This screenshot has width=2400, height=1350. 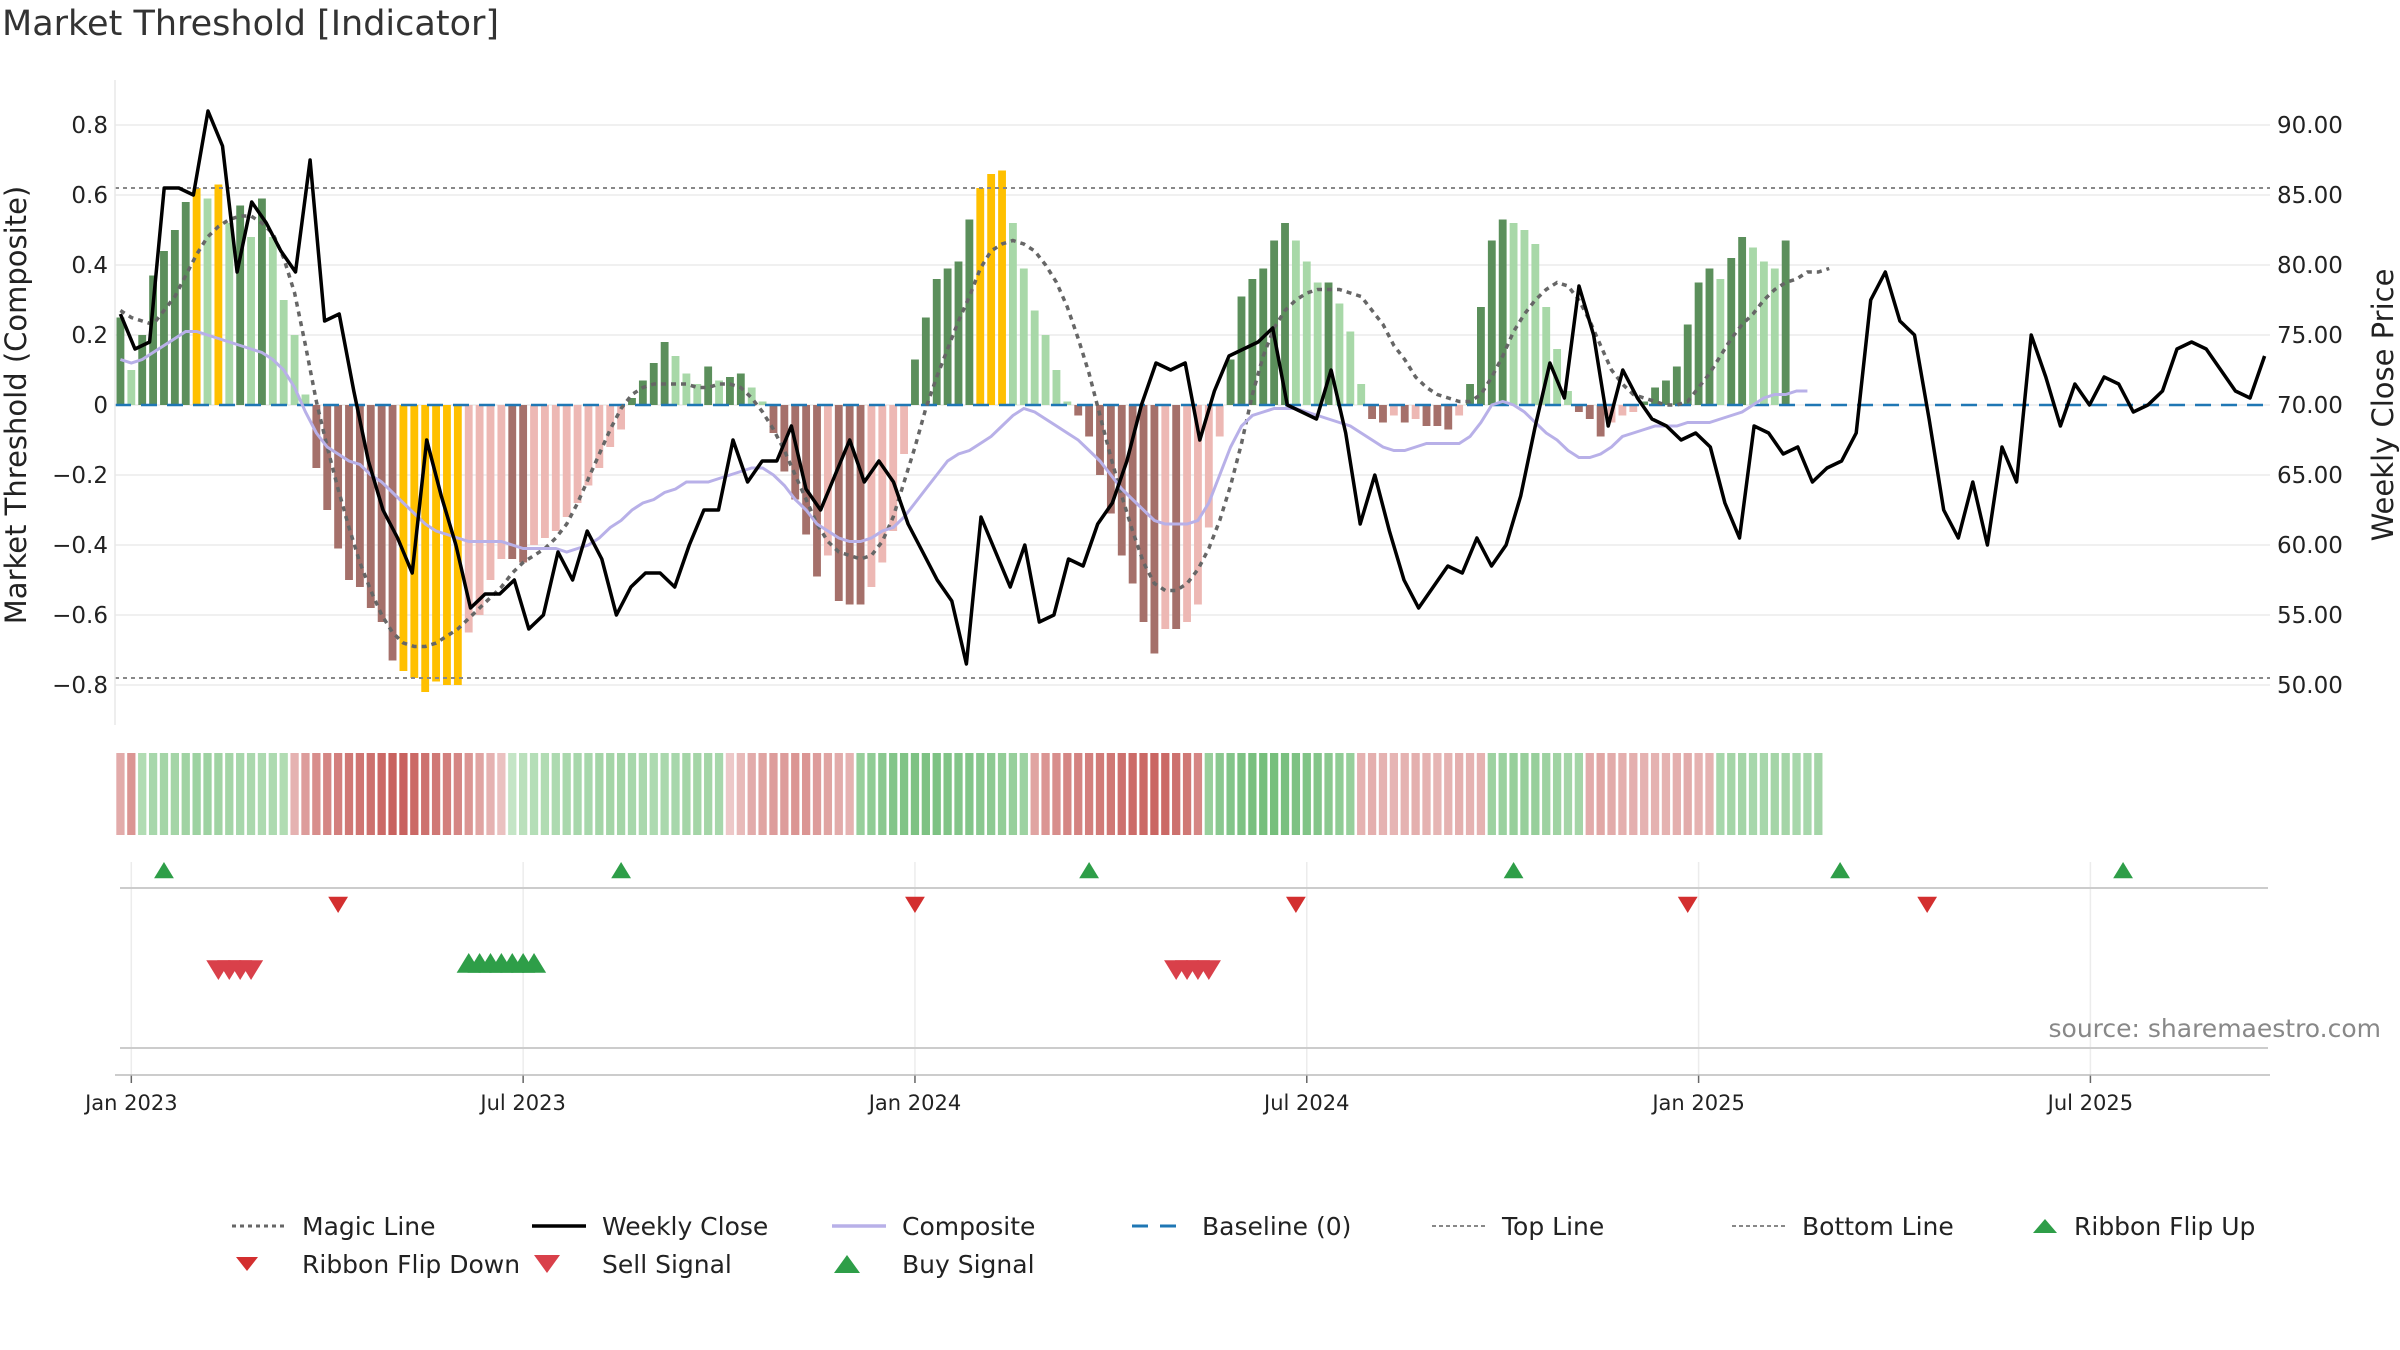 I want to click on chart-title: Market Threshold [Indicator], so click(x=251, y=24).